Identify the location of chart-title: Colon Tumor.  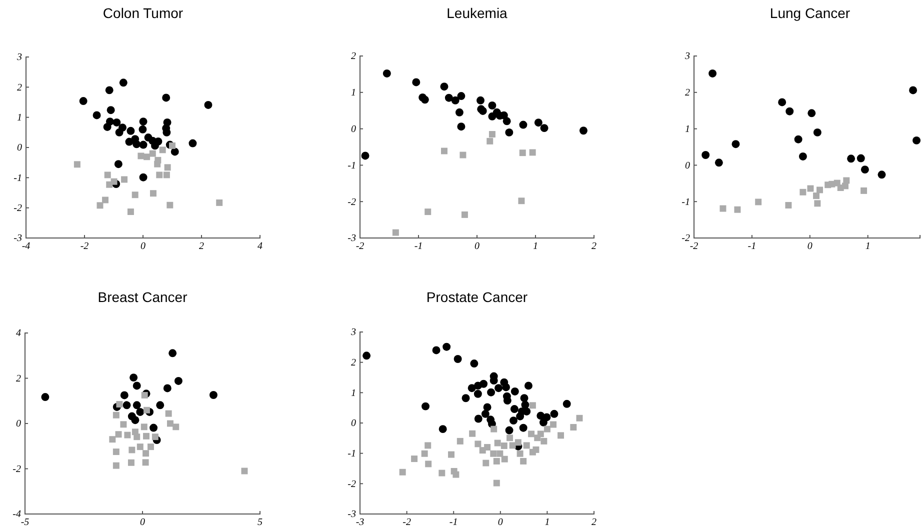
(143, 13).